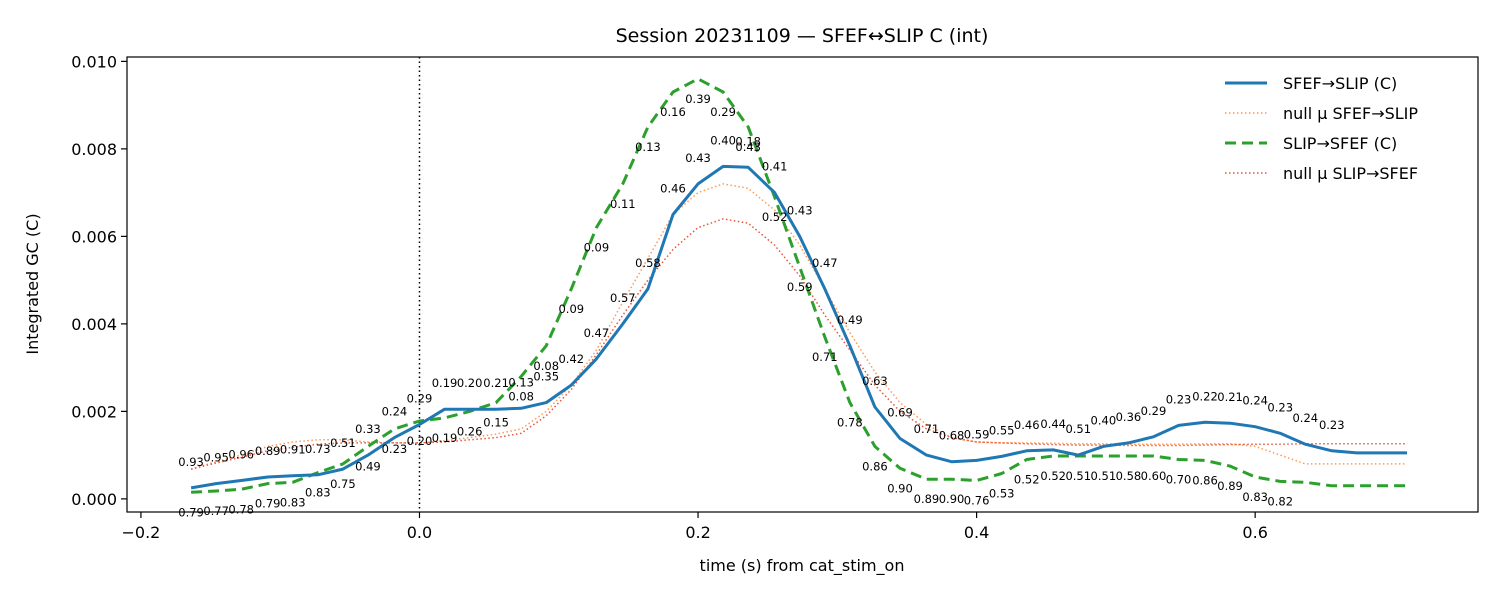 The width and height of the screenshot is (1500, 600). I want to click on pvalue-label: 0.55, so click(1002, 430).